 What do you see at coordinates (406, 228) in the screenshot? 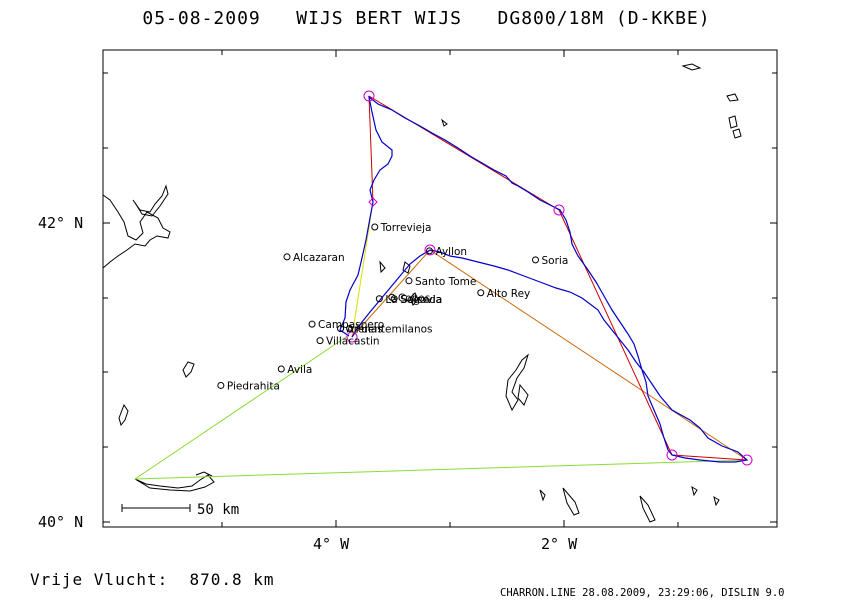
I see `place-label: Torrevieja` at bounding box center [406, 228].